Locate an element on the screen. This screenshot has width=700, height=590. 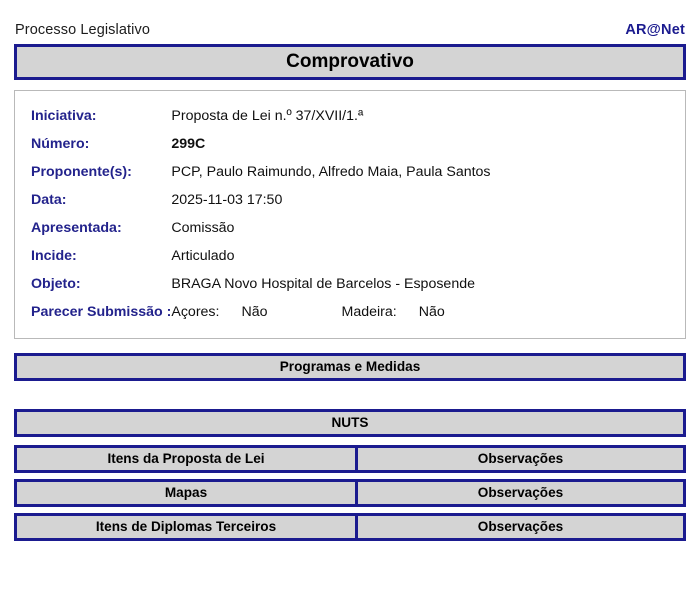
section-nuts: NUTS is located at coordinates (350, 423).